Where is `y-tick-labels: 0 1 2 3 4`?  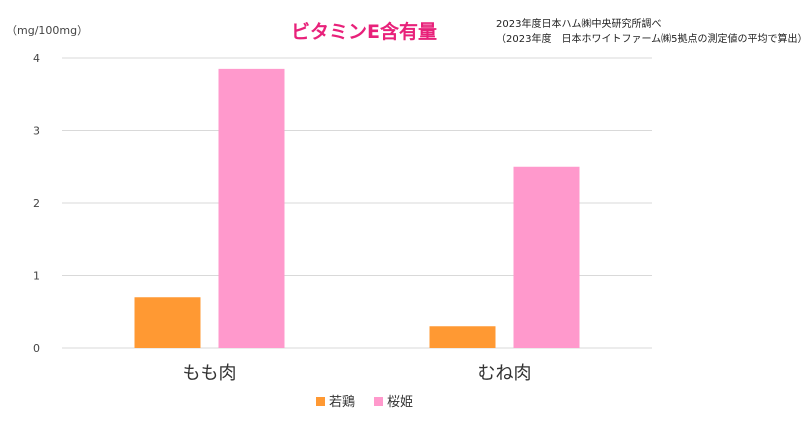
y-tick-labels: 0 1 2 3 4 is located at coordinates (36, 203).